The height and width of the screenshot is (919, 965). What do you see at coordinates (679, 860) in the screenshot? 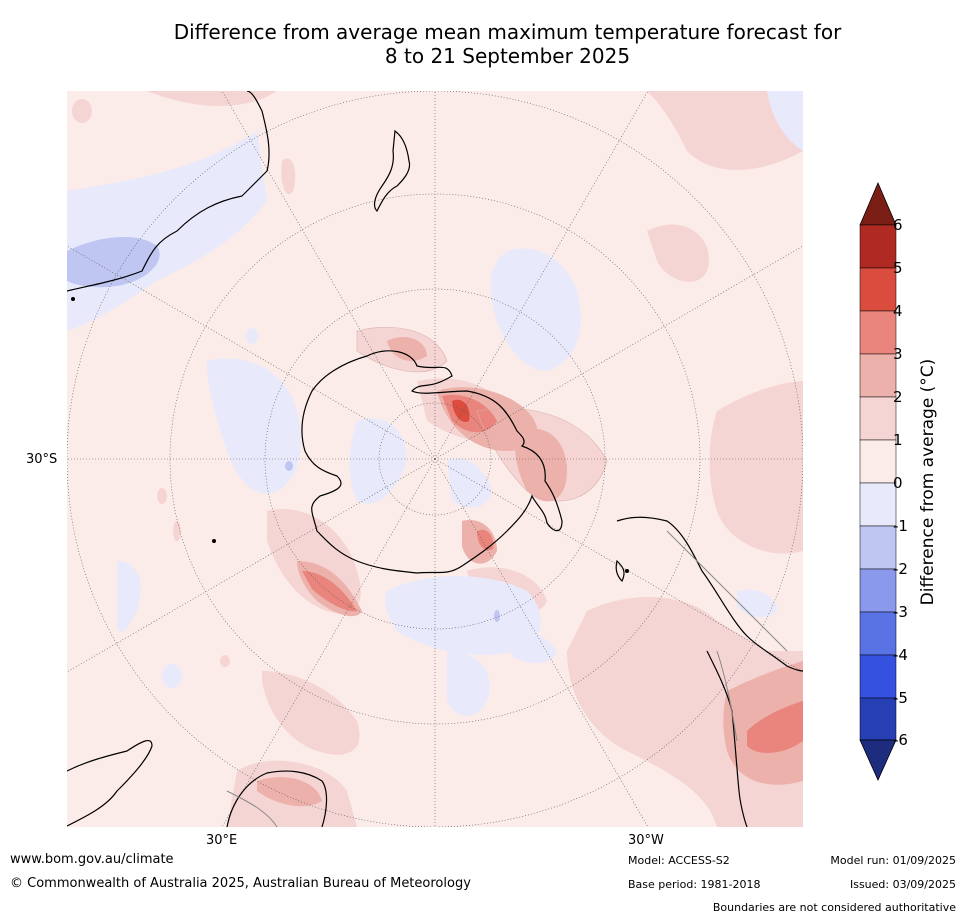
I see `model-text: Model: ACCESS-S2` at bounding box center [679, 860].